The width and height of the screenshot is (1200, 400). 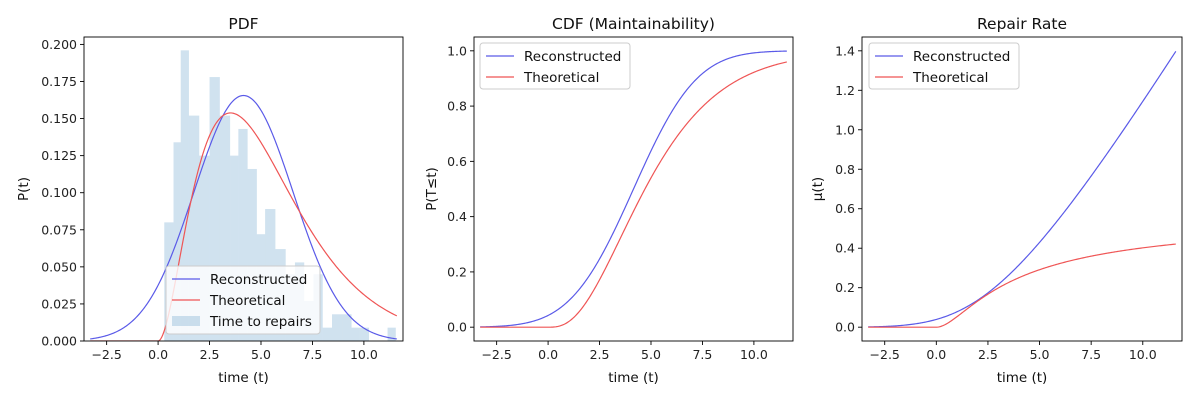 I want to click on legend: Reconstructed Theoretical Time to repairs, so click(x=243, y=300).